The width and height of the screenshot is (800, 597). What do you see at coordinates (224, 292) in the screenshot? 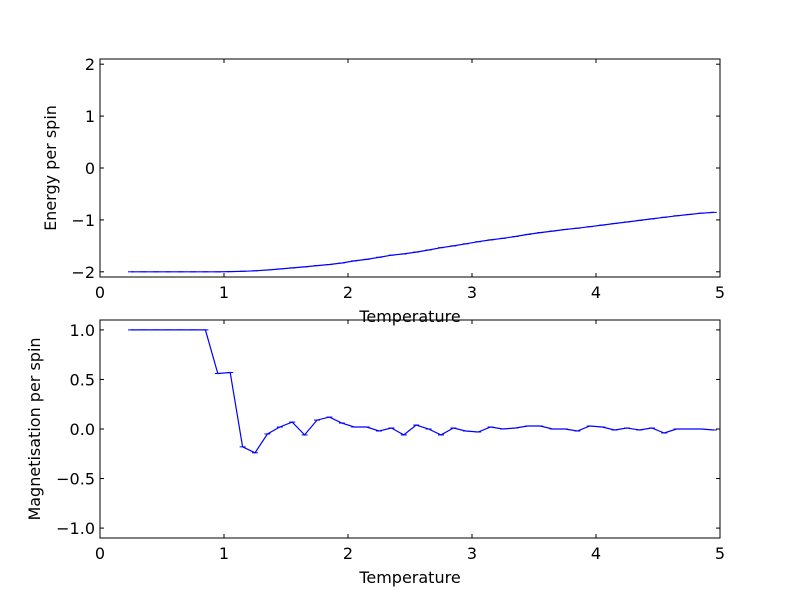
I see `energy-x-tick-label: 1` at bounding box center [224, 292].